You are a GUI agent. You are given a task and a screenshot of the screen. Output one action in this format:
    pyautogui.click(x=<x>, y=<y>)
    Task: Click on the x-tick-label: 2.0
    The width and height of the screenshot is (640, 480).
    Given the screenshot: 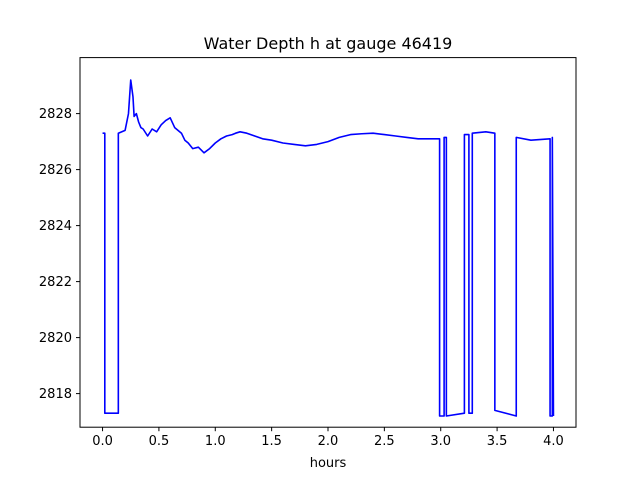 What is the action you would take?
    pyautogui.click(x=328, y=441)
    